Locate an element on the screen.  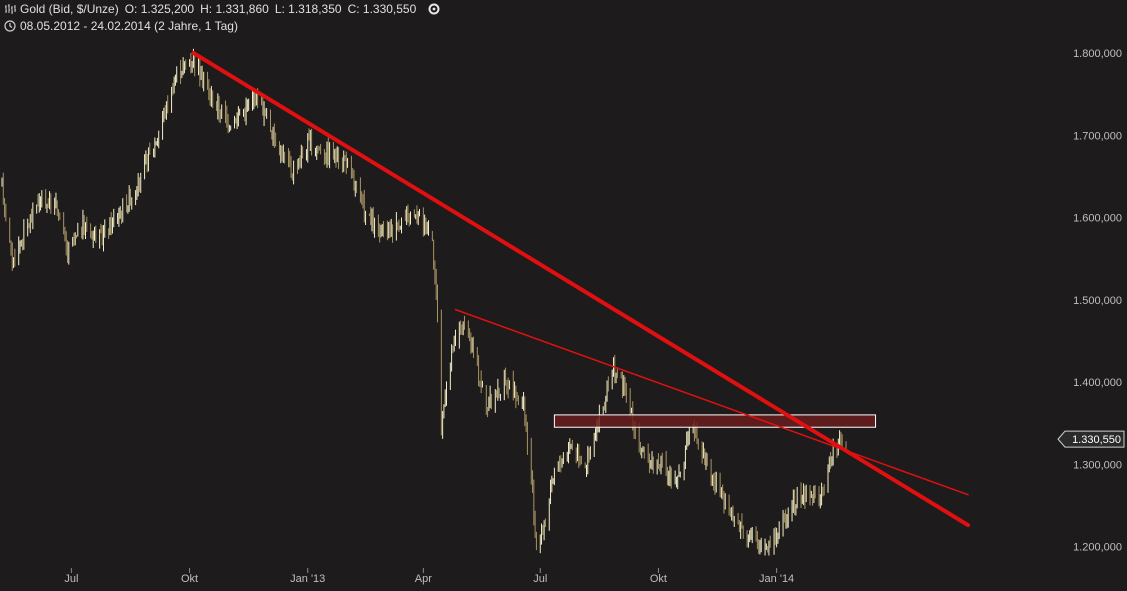
price-tag-label: 1.330,550 is located at coordinates (1096, 440).